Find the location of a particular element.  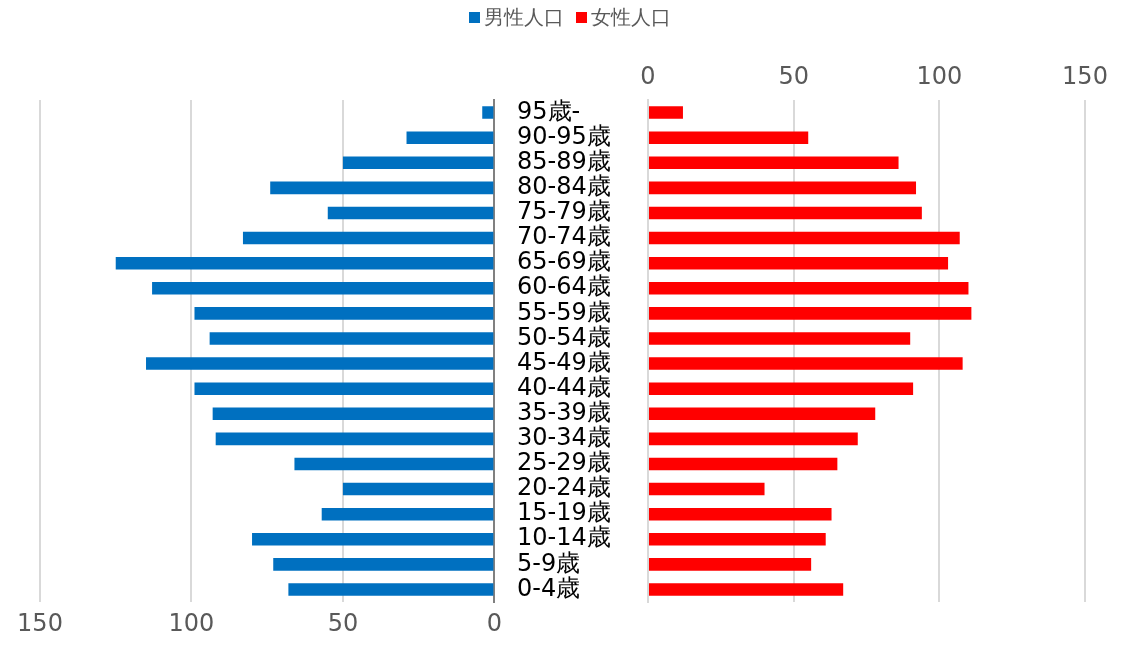

x2-tick-label: 150 is located at coordinates (1085, 75).